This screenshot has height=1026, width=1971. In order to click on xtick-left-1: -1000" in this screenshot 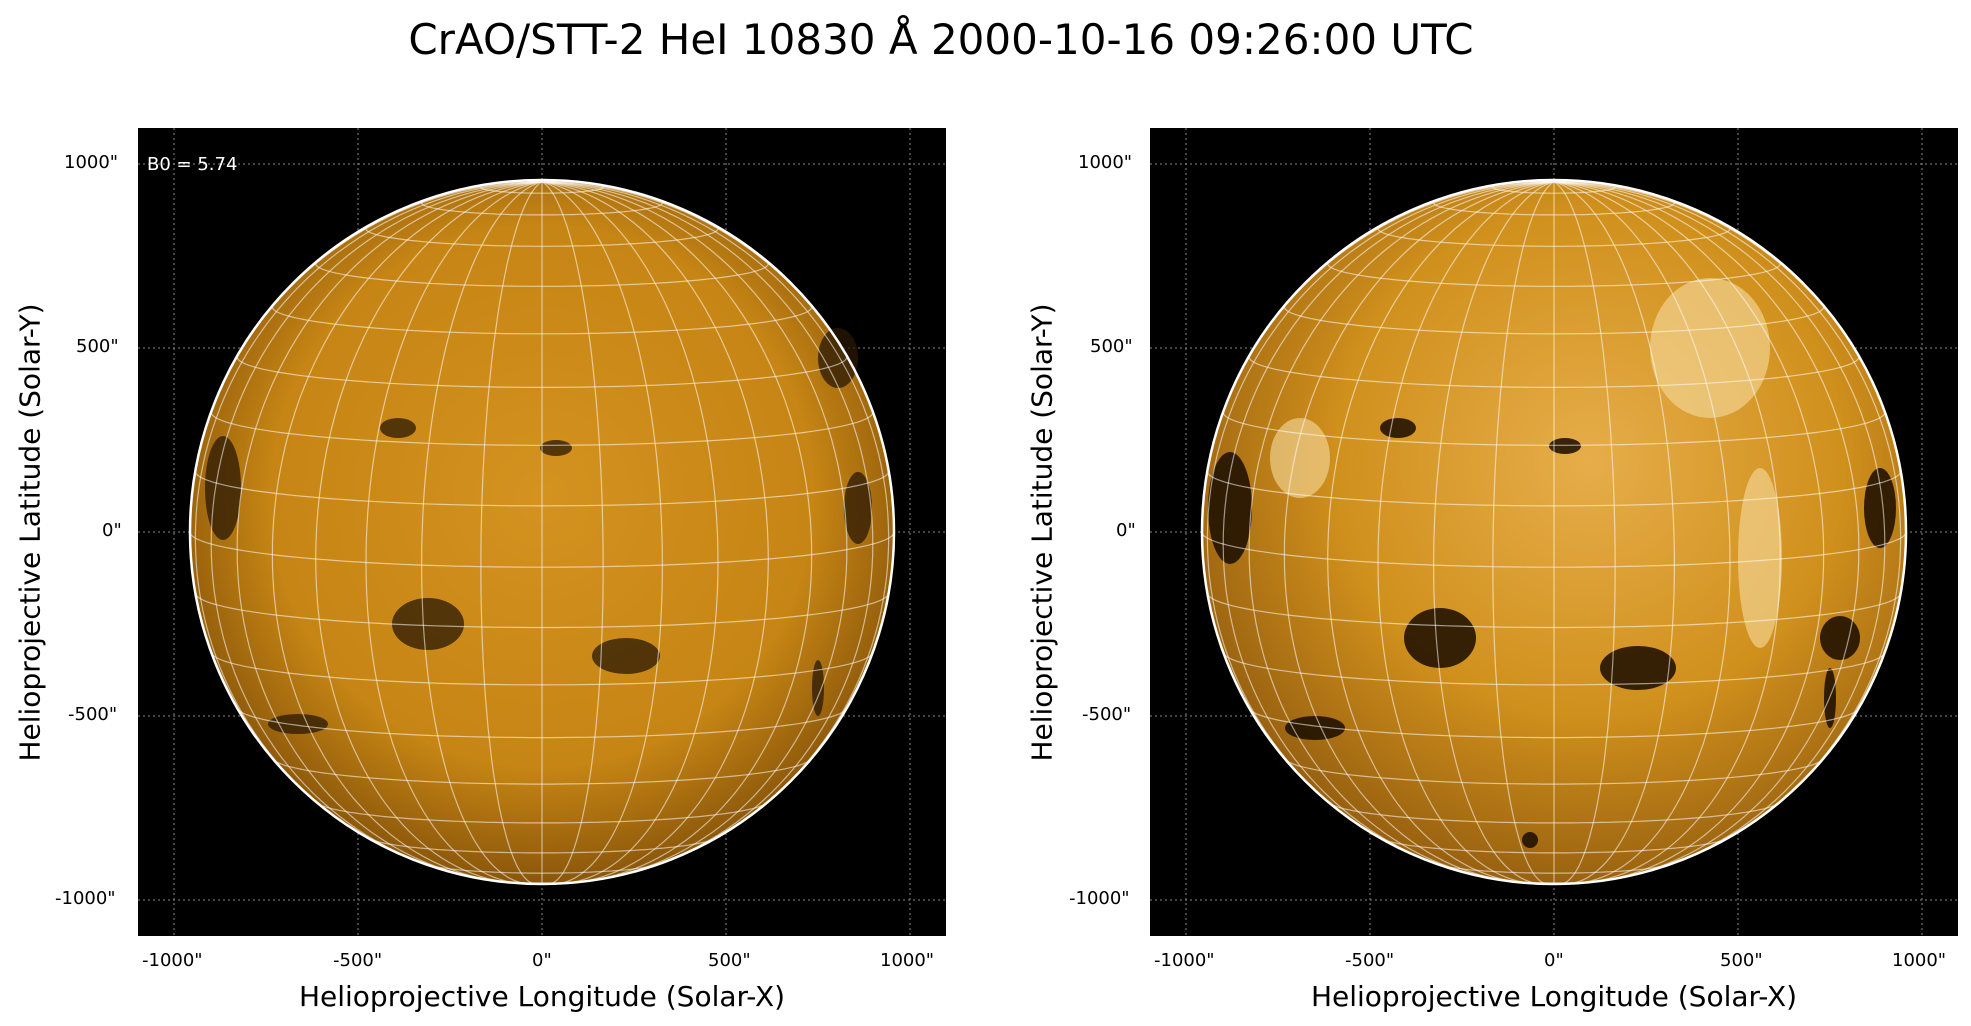, I will do `click(172, 960)`.